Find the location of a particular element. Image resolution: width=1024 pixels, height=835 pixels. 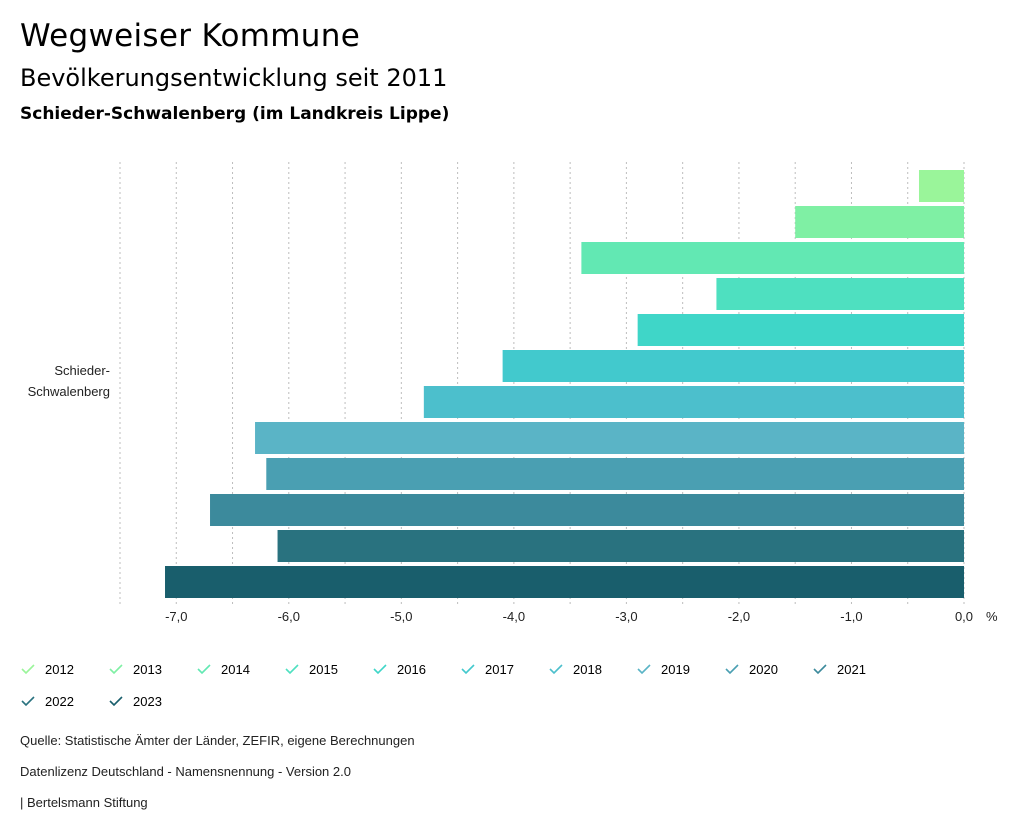

legend-item-2015: 2015 is located at coordinates (311, 669).